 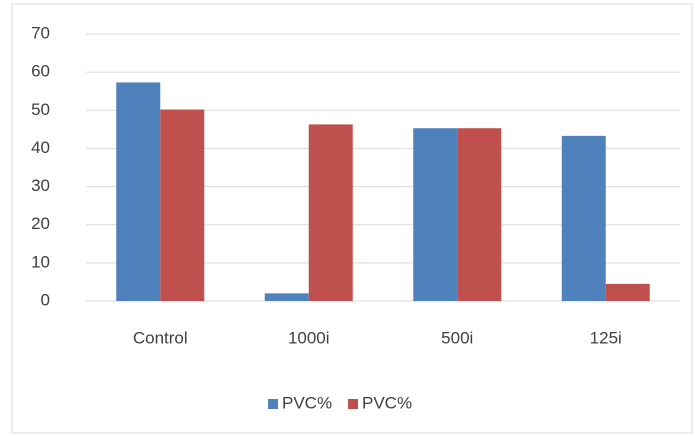 I want to click on y-tick-label: 60, so click(x=40, y=71).